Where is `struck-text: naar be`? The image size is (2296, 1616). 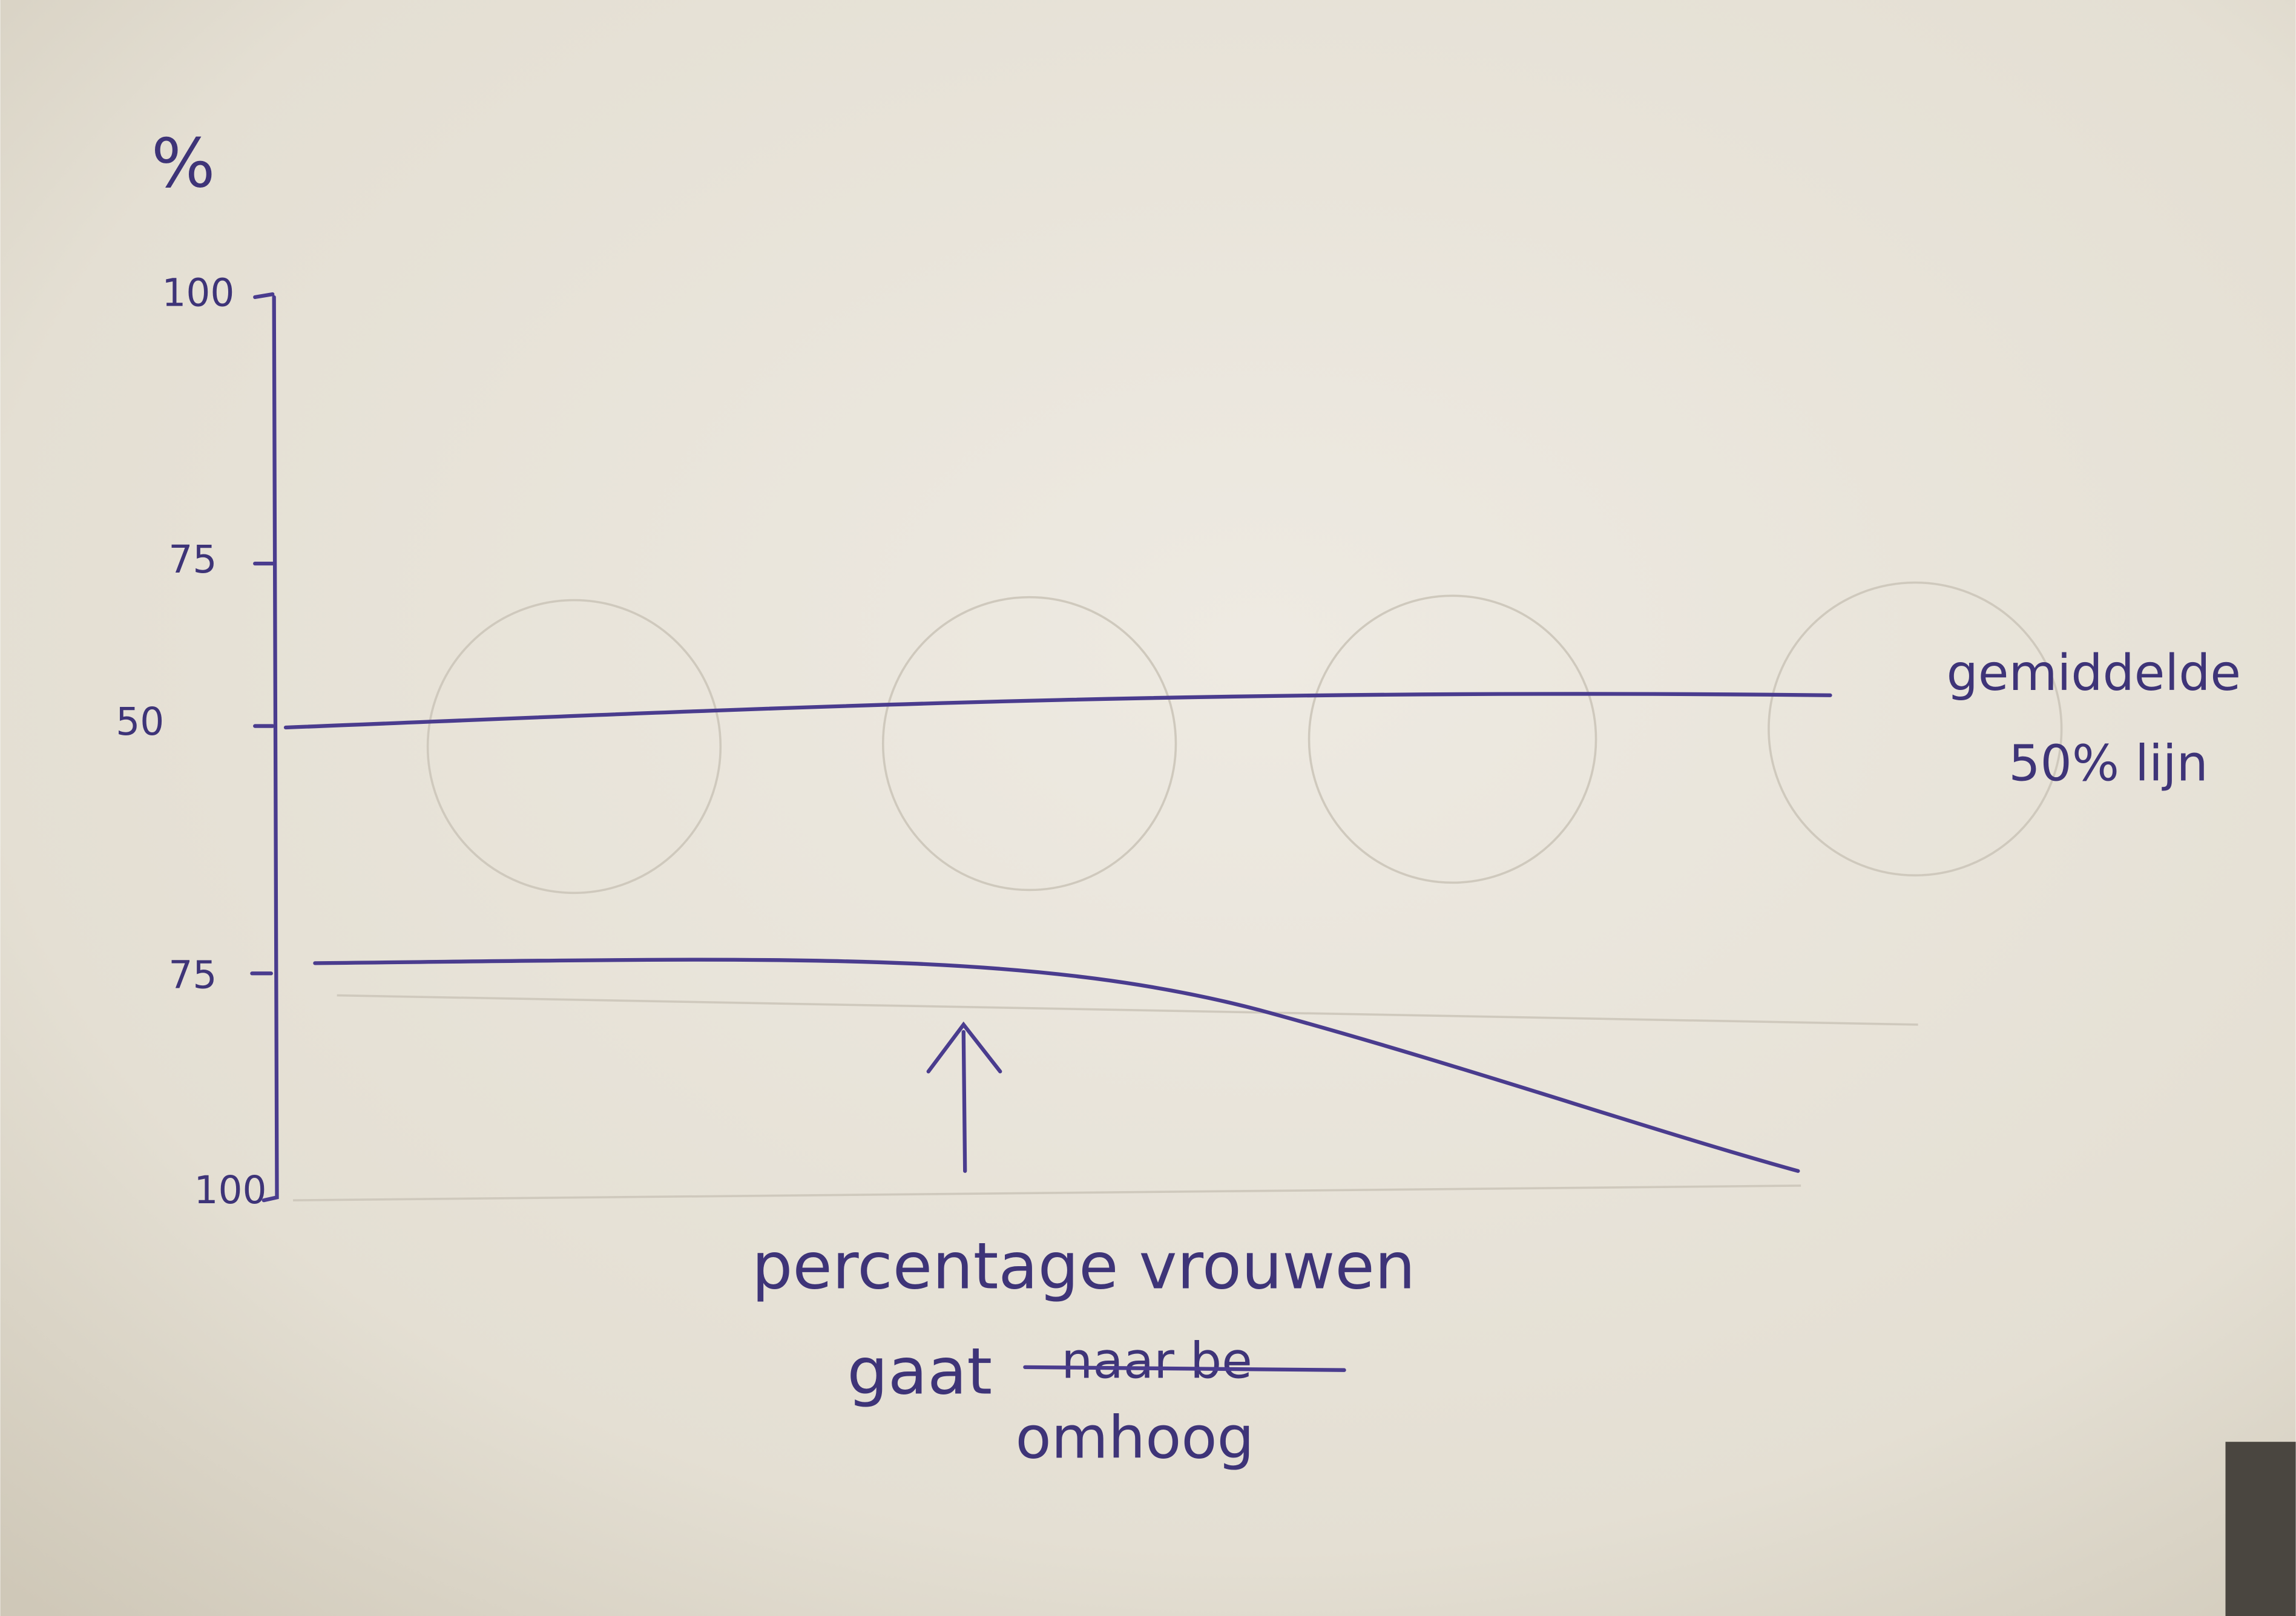 struck-text: naar be is located at coordinates (1157, 1361).